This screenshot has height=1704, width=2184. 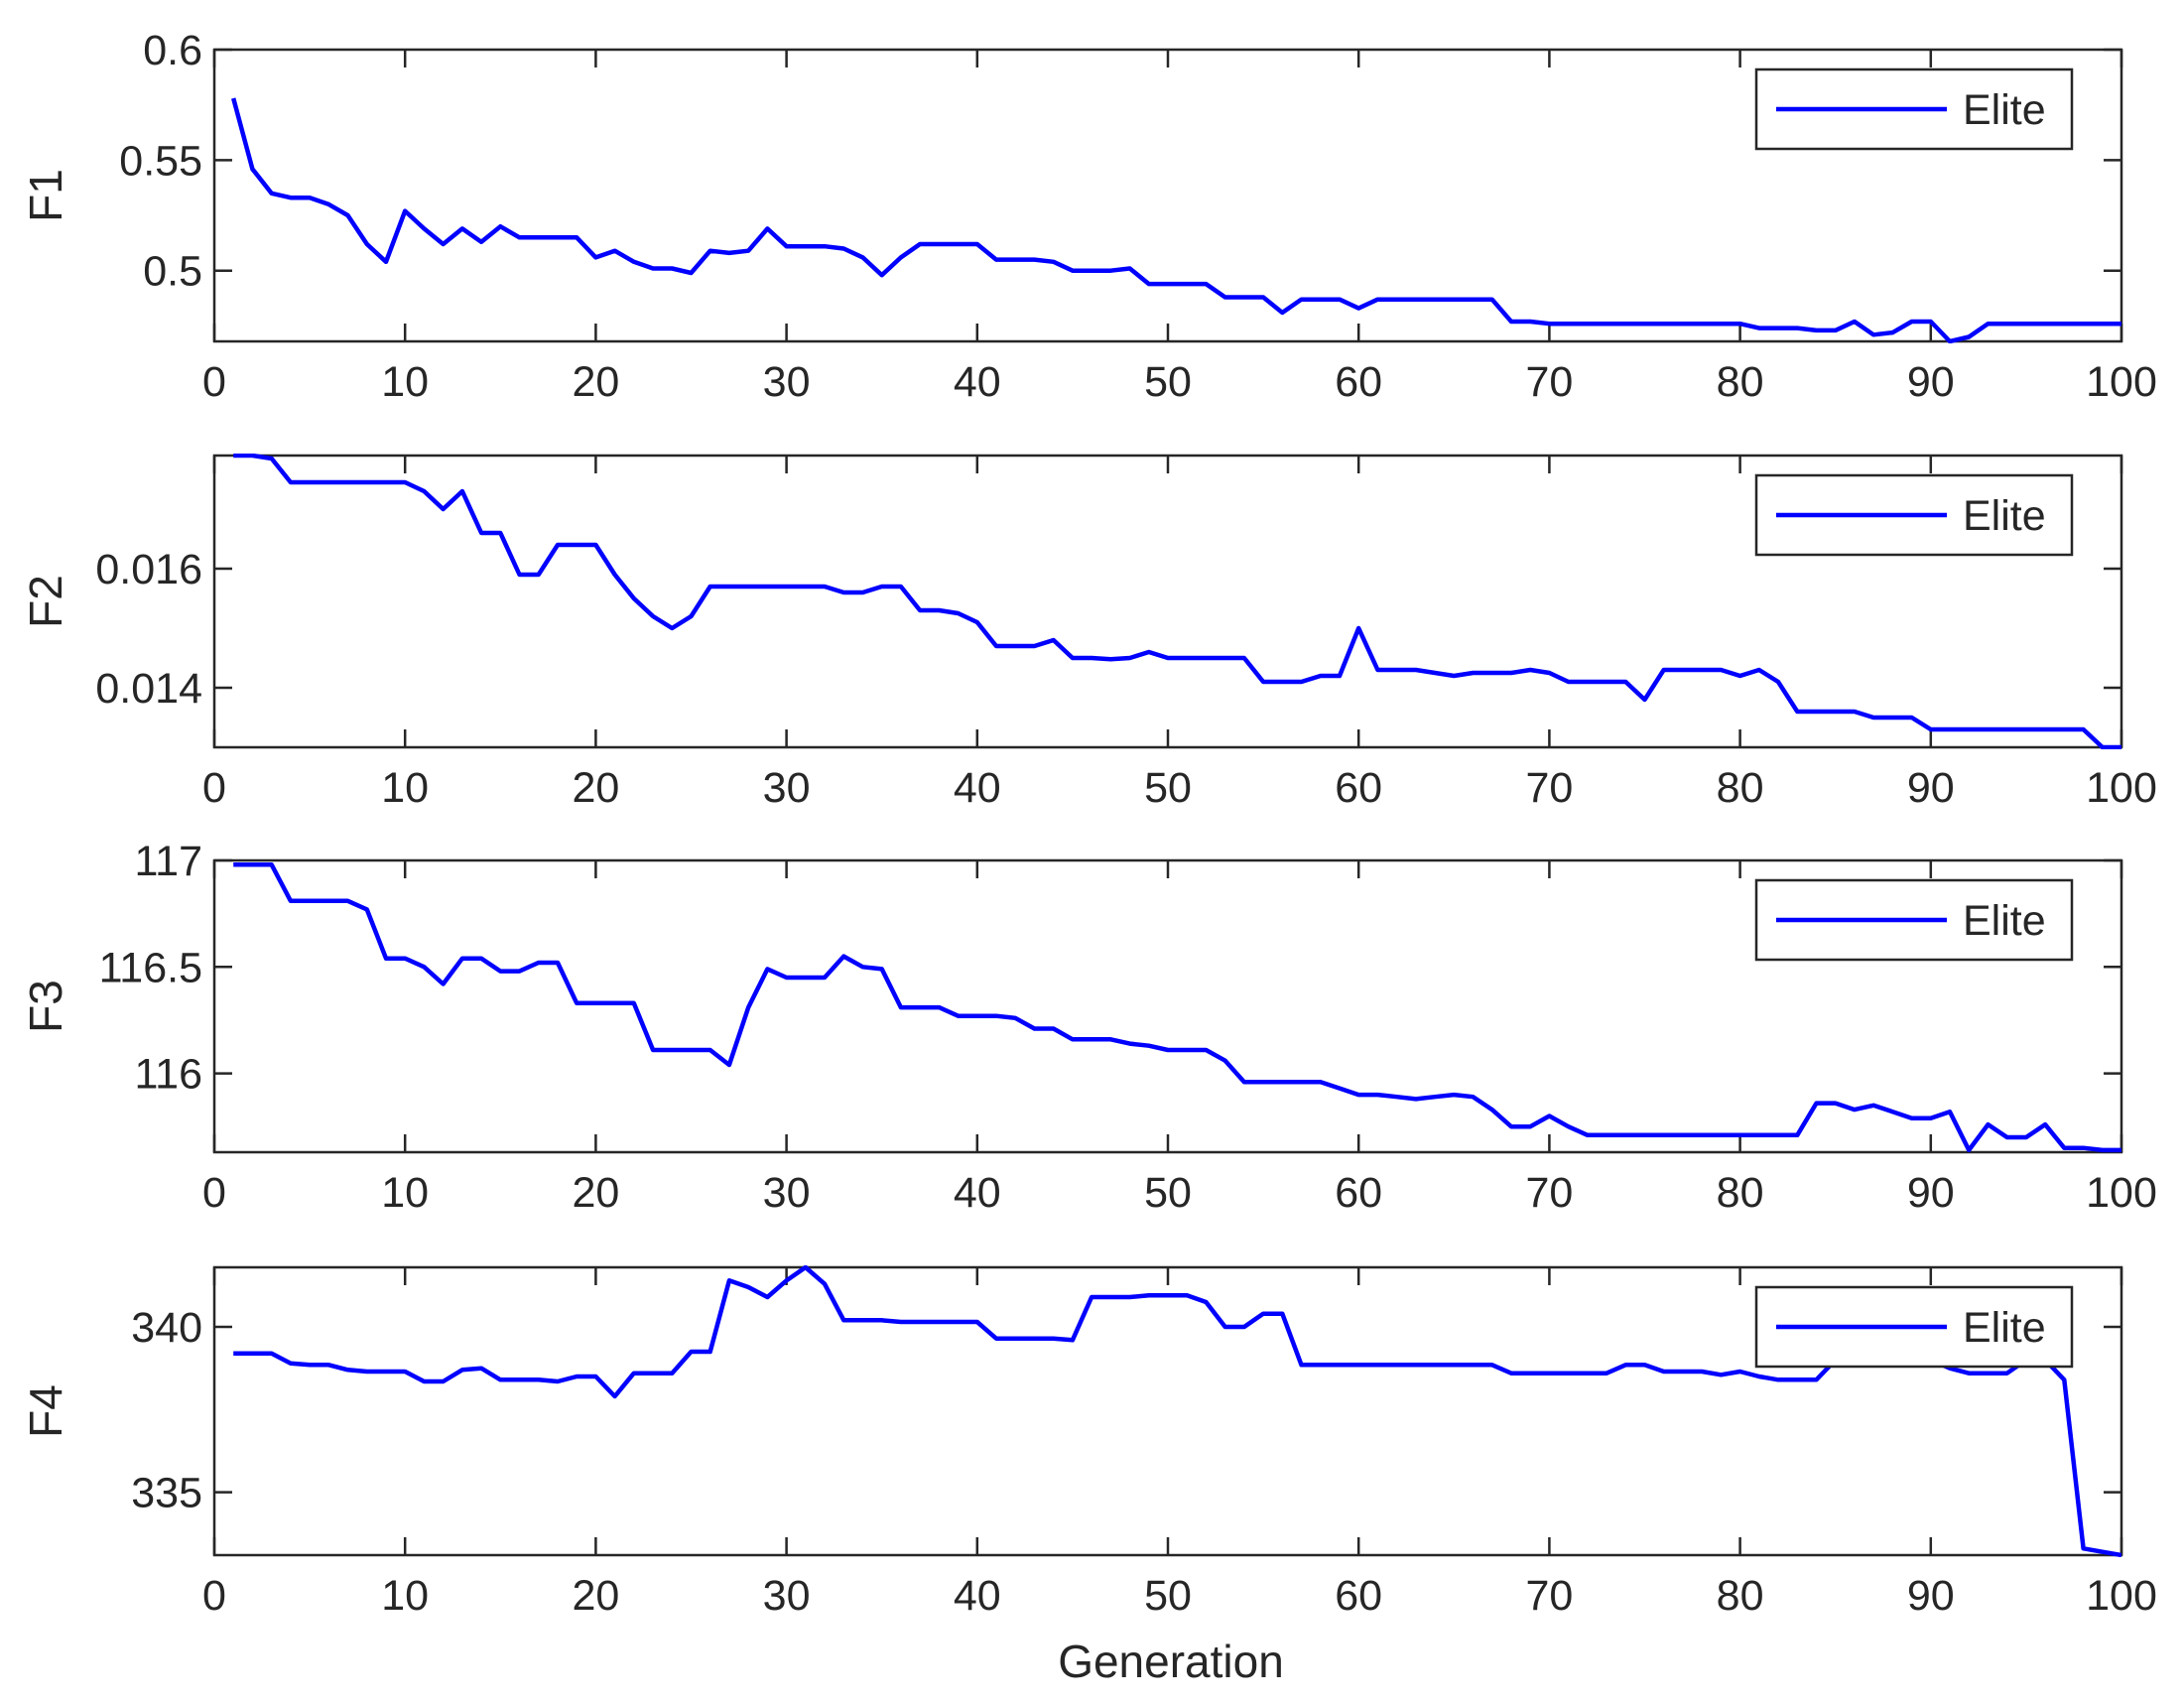 What do you see at coordinates (168, 1075) in the screenshot?
I see `y-tick-label: 116` at bounding box center [168, 1075].